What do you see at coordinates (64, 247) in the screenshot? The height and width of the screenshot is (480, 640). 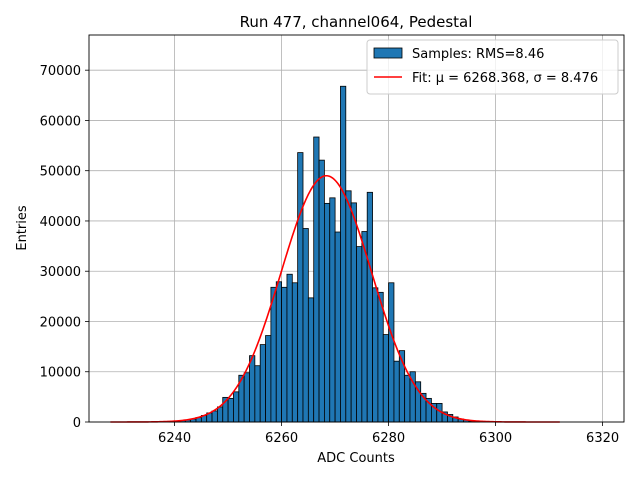 I see `y-axis-ticks: 0 10000 20000 30000 40000 50000 60000 70000` at bounding box center [64, 247].